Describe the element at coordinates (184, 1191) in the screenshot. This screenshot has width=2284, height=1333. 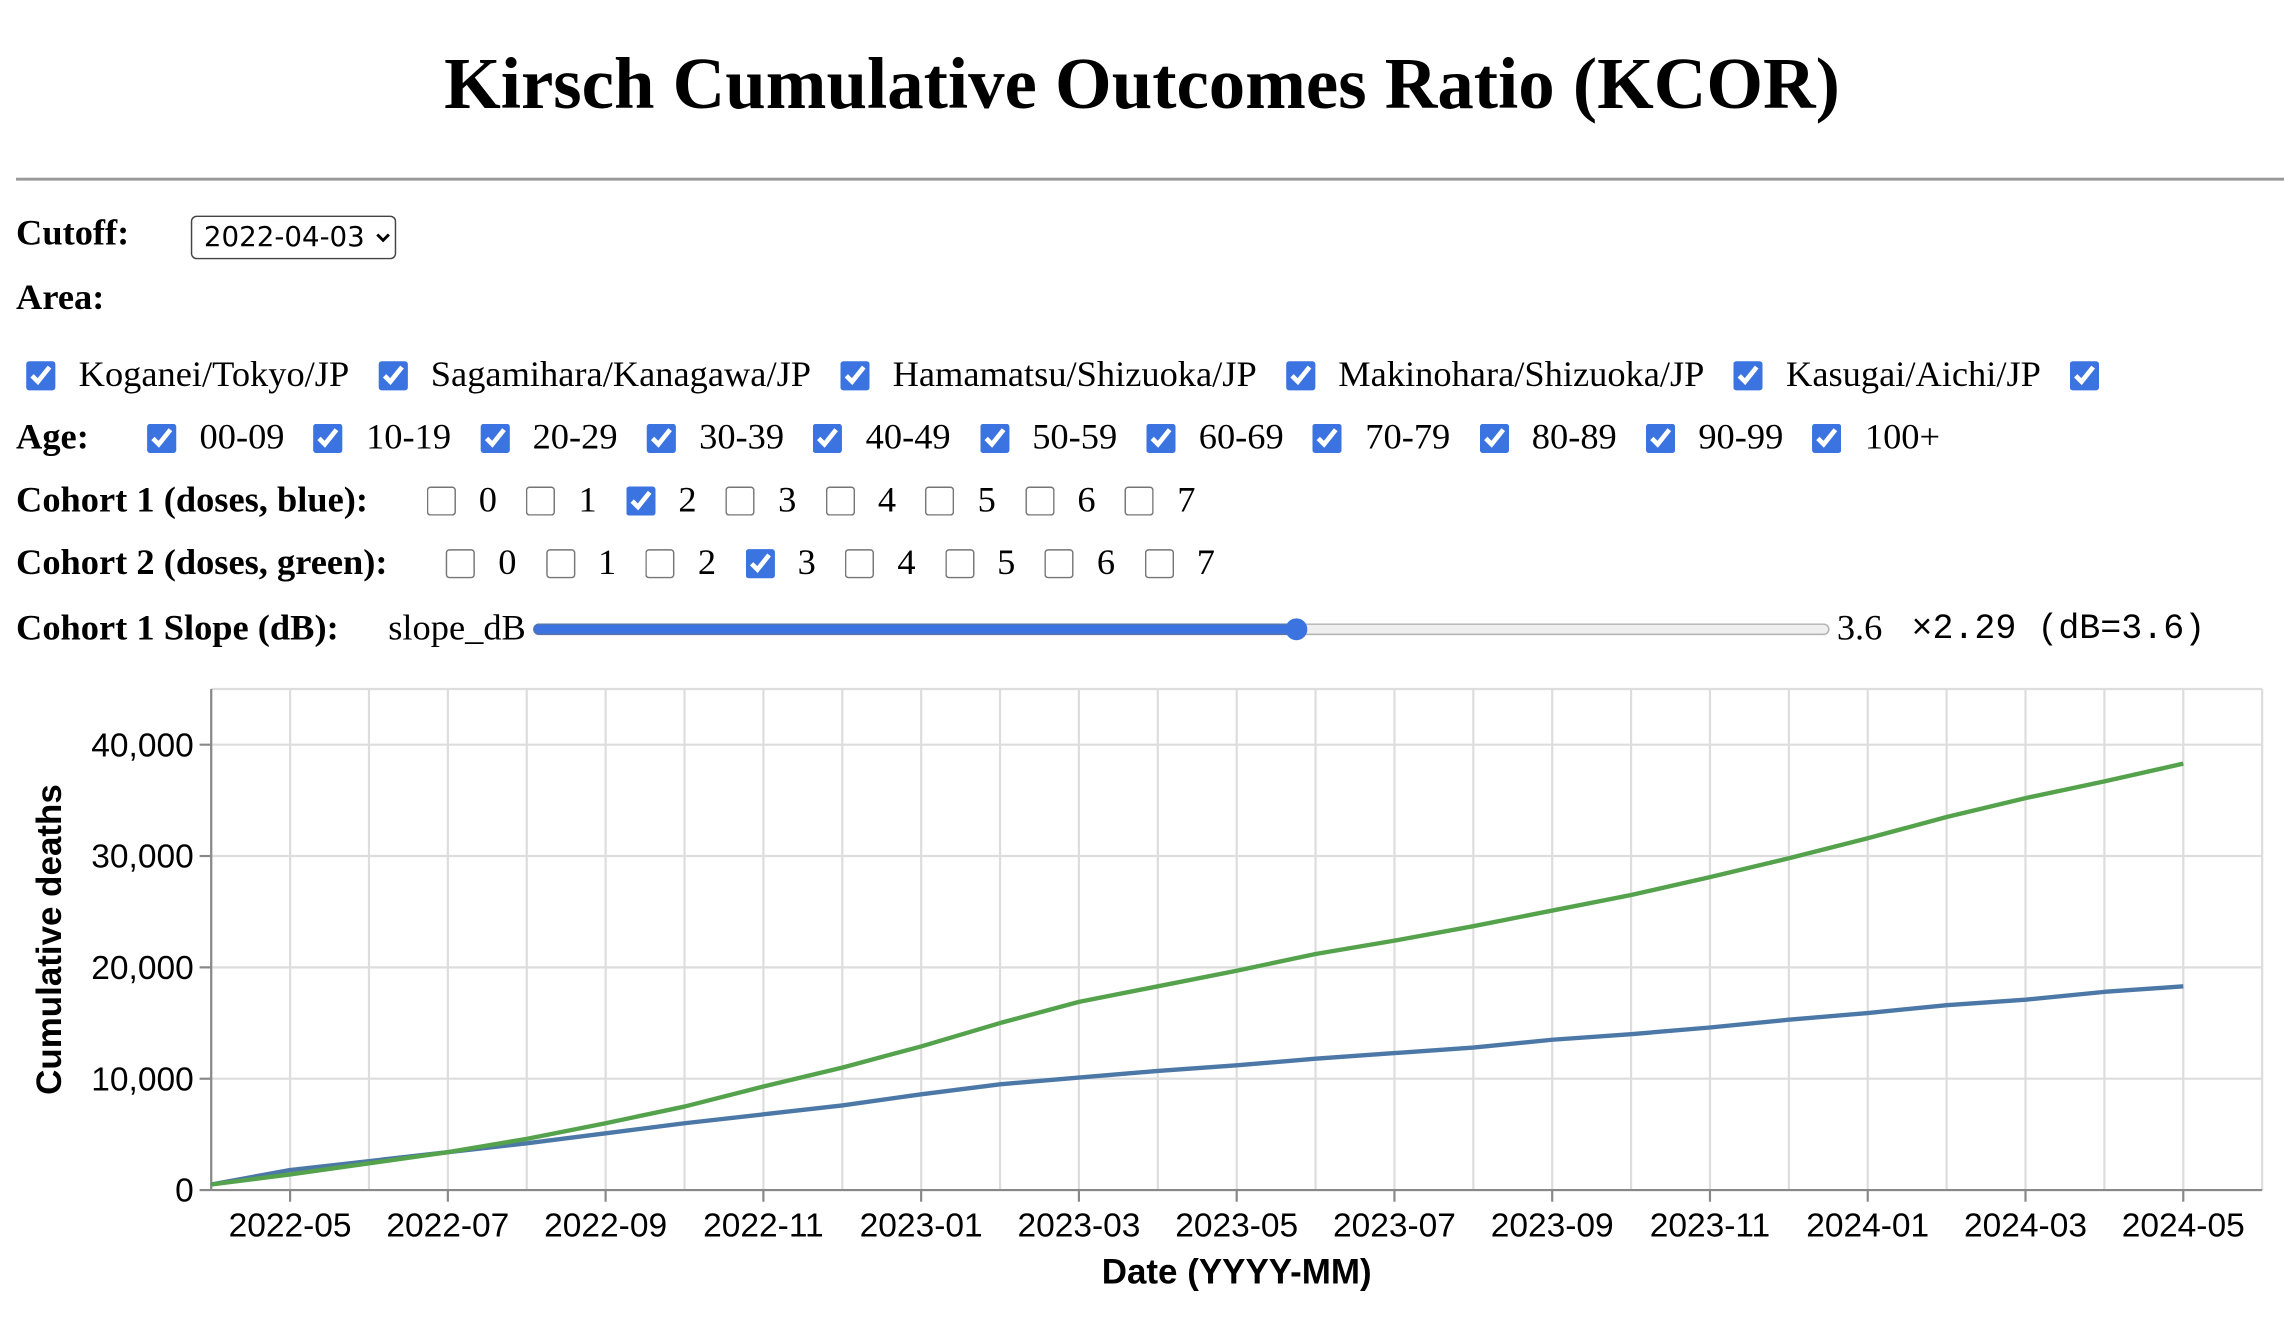
I see `y-tick-label: 0` at that location.